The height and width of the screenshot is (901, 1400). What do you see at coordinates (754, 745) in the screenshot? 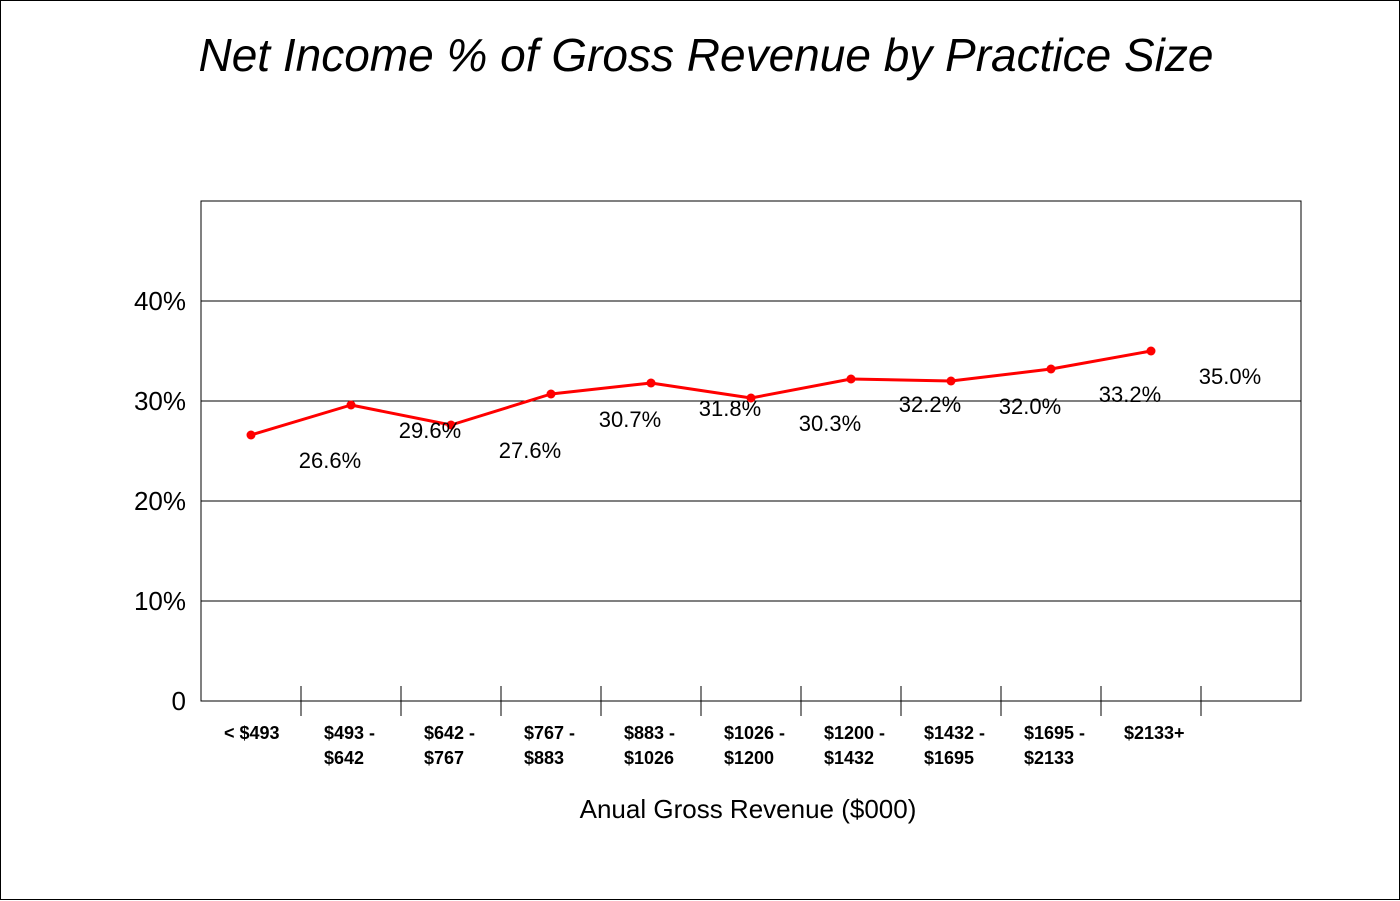
I see `x-tick-label: $1026 -$1200` at bounding box center [754, 745].